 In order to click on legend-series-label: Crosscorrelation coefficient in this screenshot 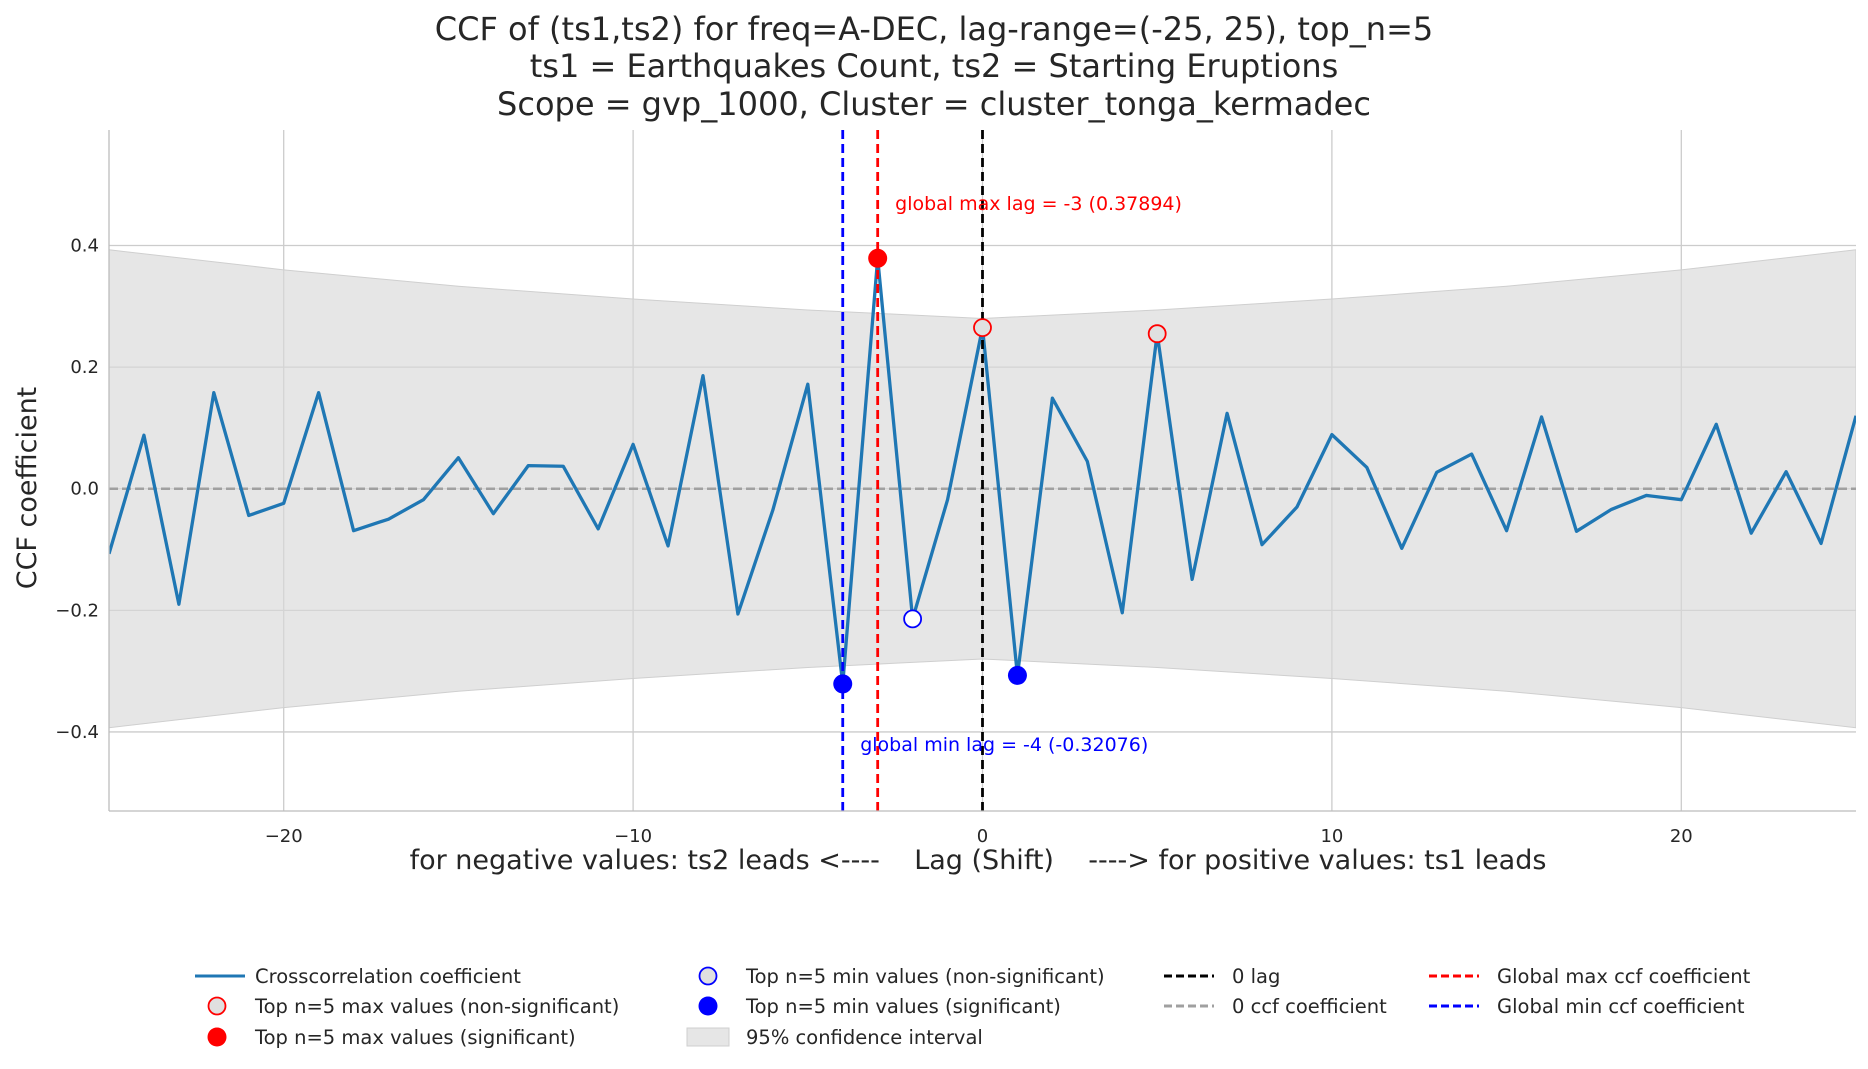, I will do `click(388, 976)`.